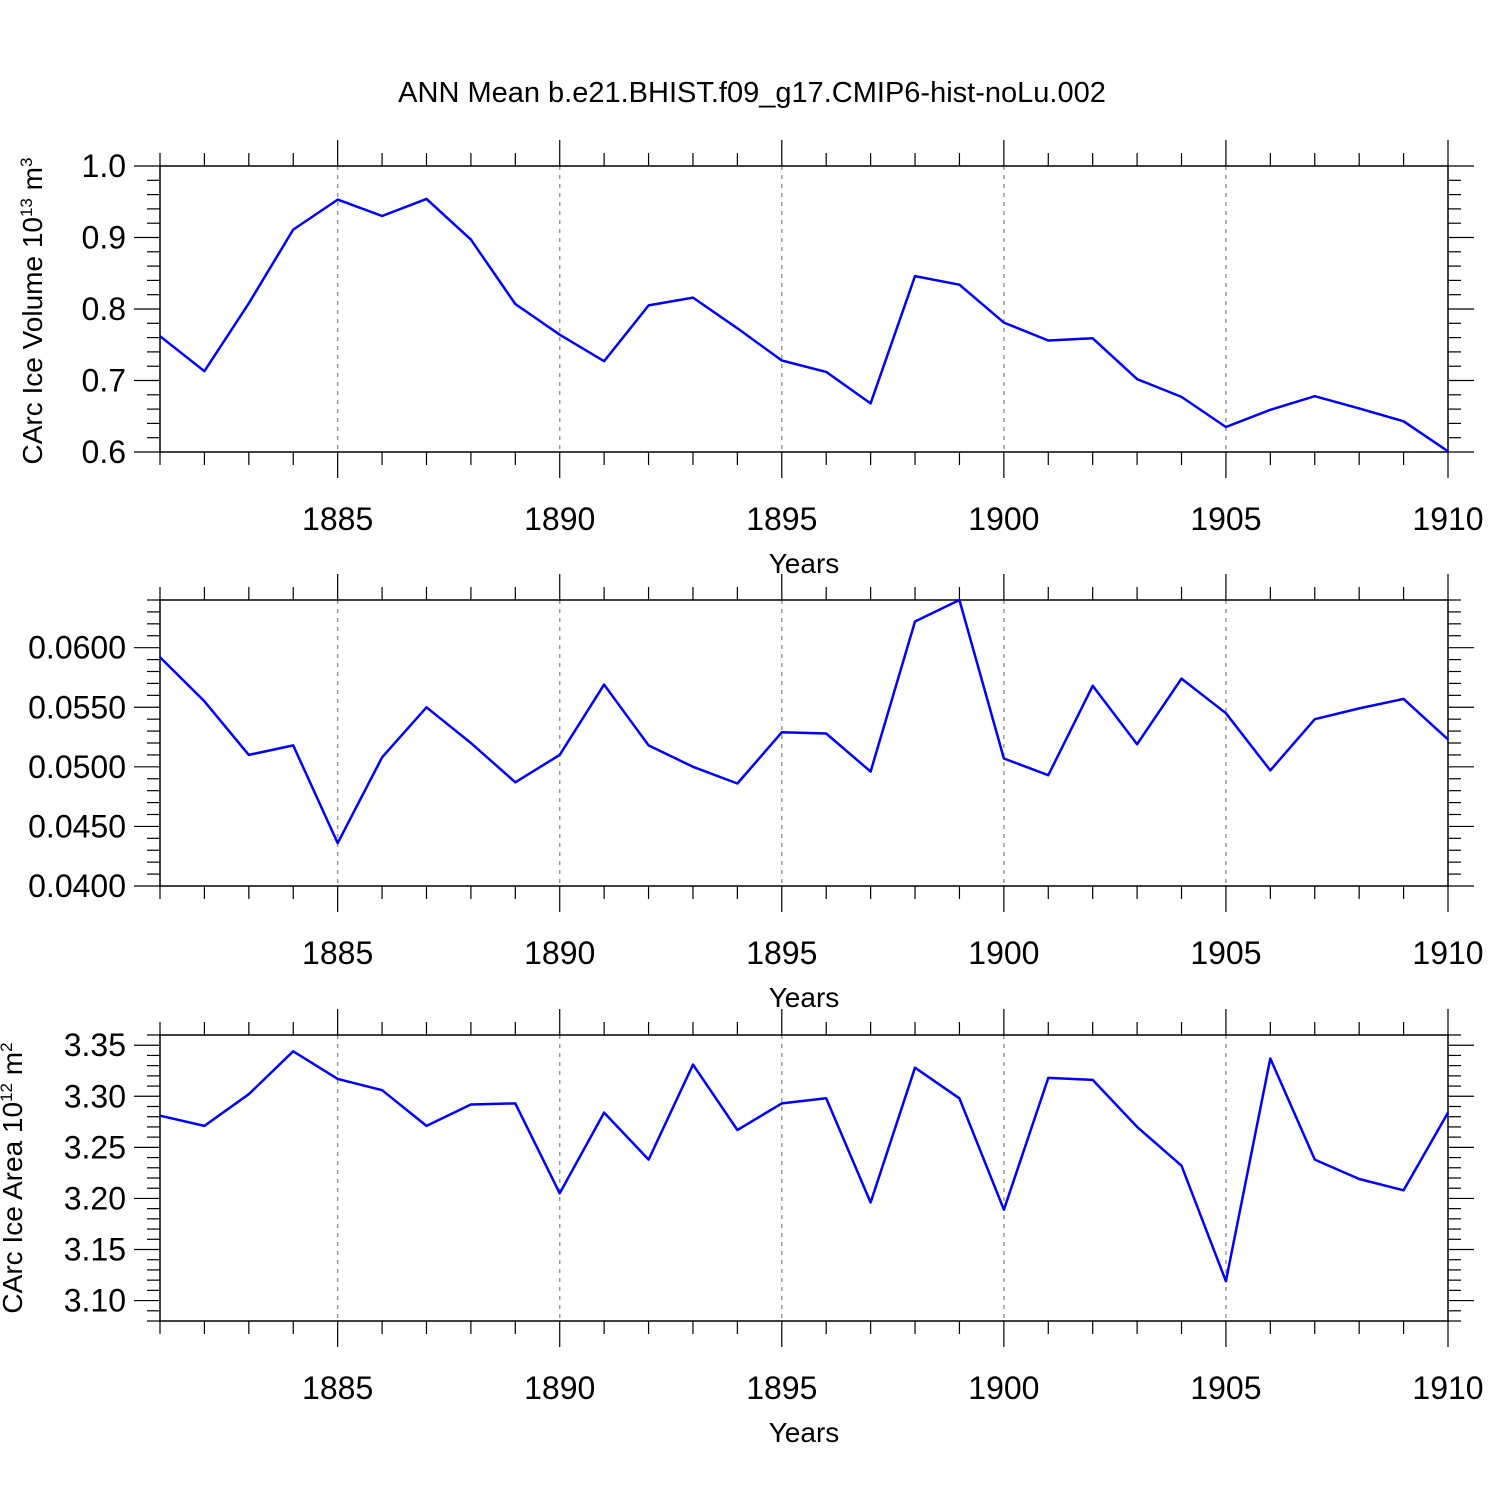  Describe the element at coordinates (14, 1177) in the screenshot. I see `y-axis-label: CArc Ice Area 1012 m2` at that location.